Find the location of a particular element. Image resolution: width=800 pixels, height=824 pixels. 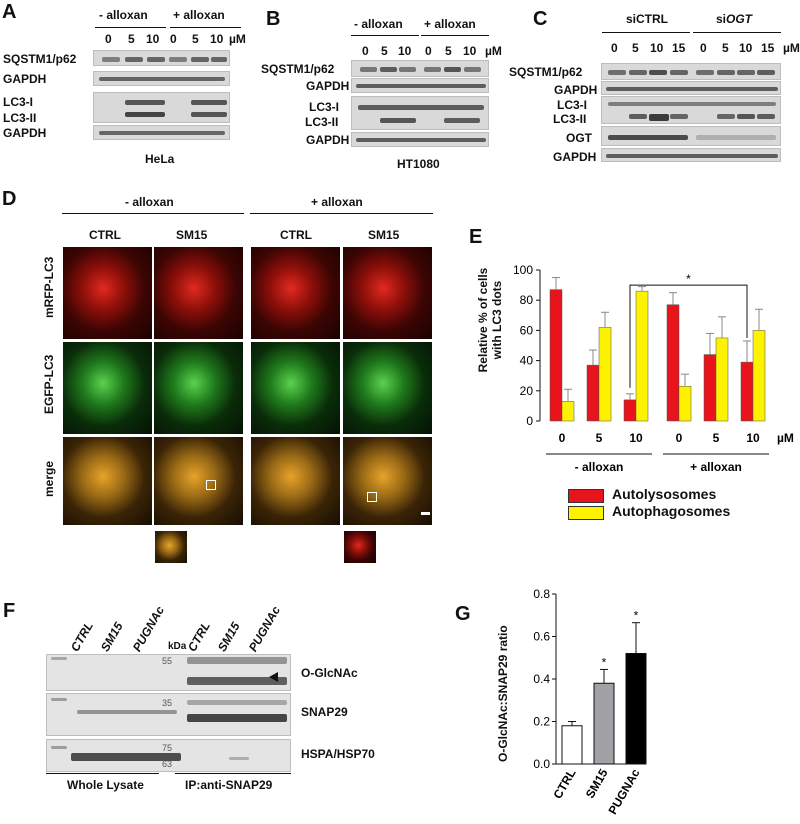

g-x-tick-label: SM15 is located at coordinates (597, 783).